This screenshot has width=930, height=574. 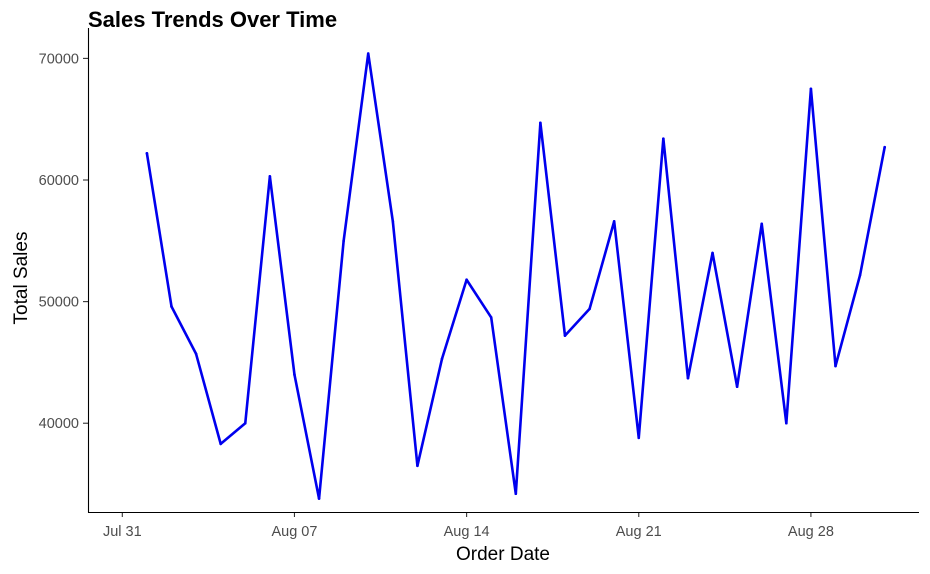 I want to click on y-axis-title: Total Sales, so click(x=21, y=278).